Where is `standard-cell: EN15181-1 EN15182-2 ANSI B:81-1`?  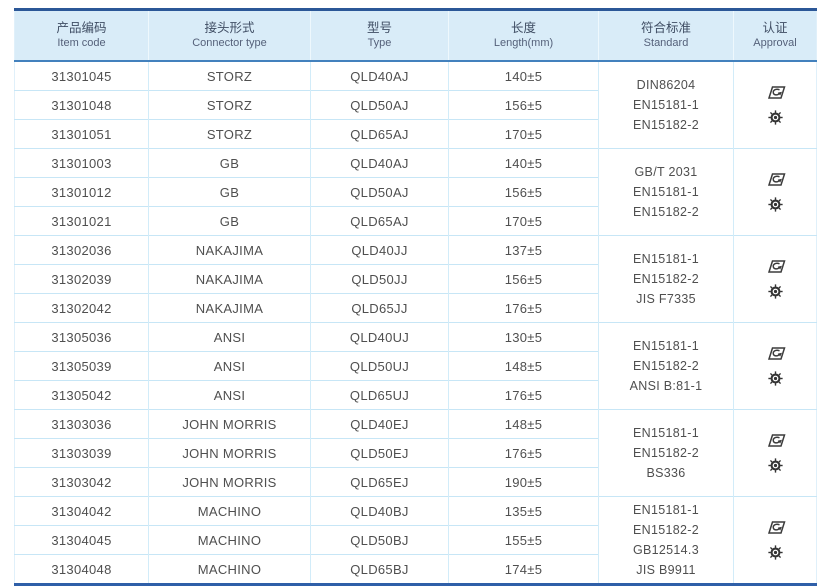 standard-cell: EN15181-1 EN15182-2 ANSI B:81-1 is located at coordinates (666, 366).